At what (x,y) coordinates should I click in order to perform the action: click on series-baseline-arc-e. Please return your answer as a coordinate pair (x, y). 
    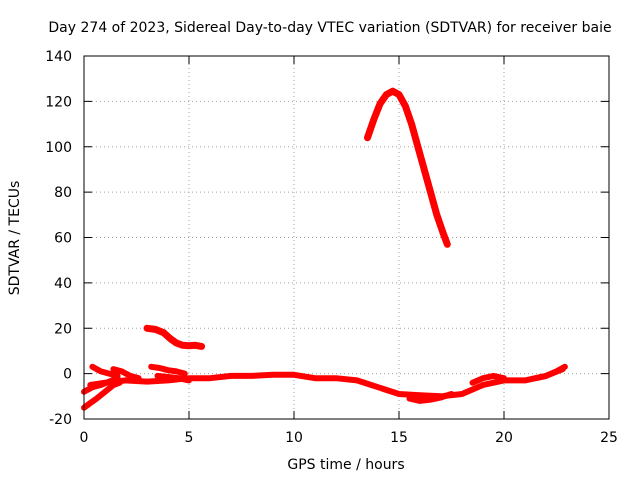
    Looking at the image, I should click on (168, 370).